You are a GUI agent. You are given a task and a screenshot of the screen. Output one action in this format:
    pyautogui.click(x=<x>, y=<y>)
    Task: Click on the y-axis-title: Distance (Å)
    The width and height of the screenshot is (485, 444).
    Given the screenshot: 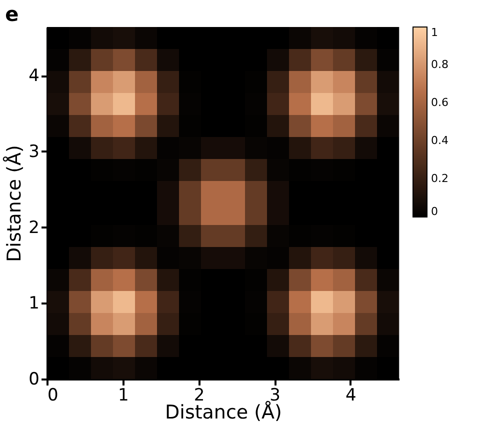 What is the action you would take?
    pyautogui.click(x=14, y=203)
    